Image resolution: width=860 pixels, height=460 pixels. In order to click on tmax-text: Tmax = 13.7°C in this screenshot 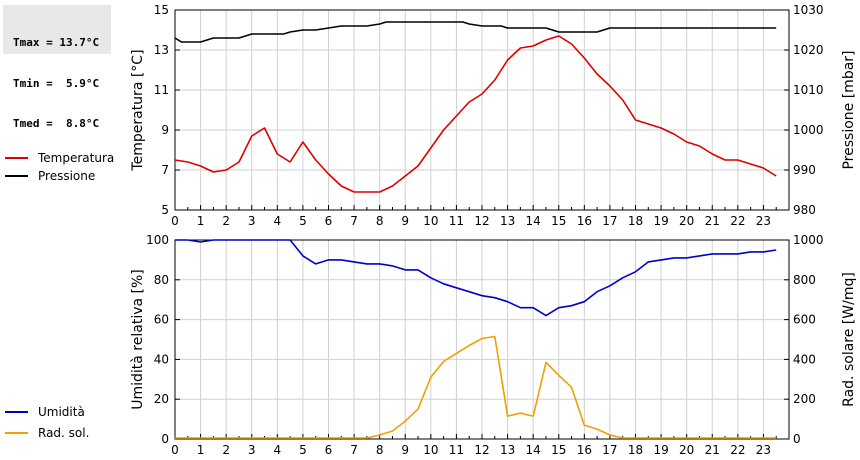, I will do `click(56, 42)`.